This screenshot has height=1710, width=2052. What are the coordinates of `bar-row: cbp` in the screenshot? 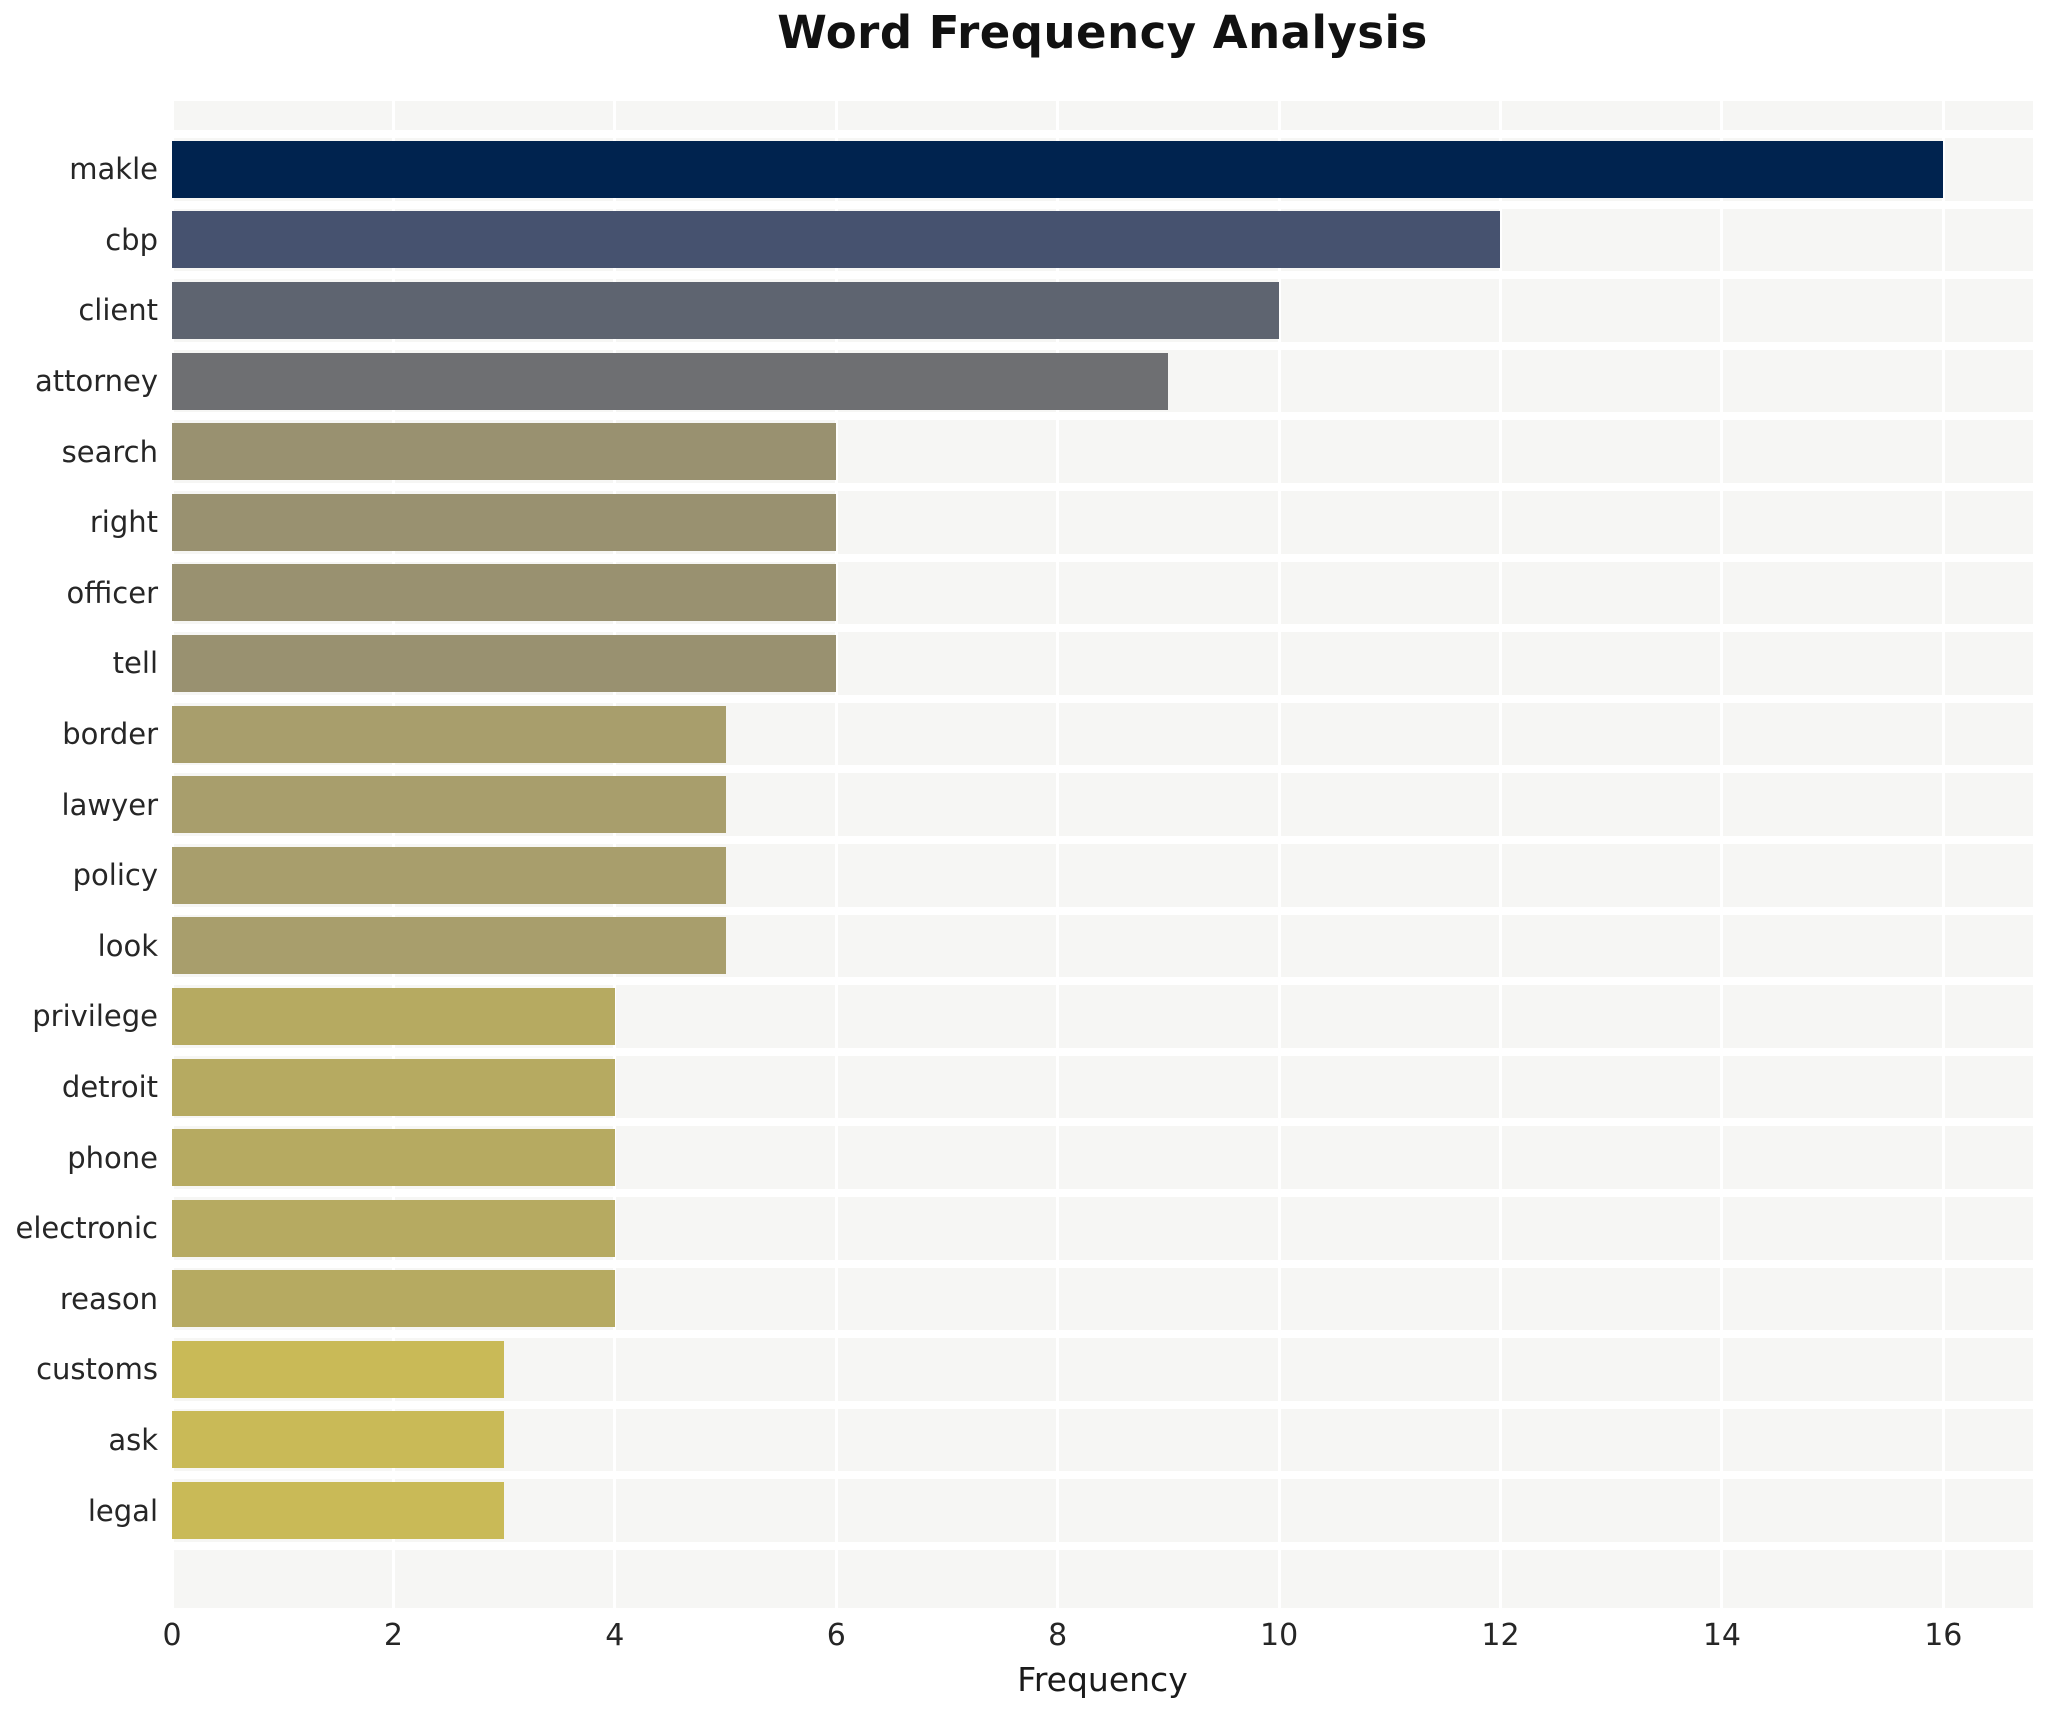 It's located at (1069, 238).